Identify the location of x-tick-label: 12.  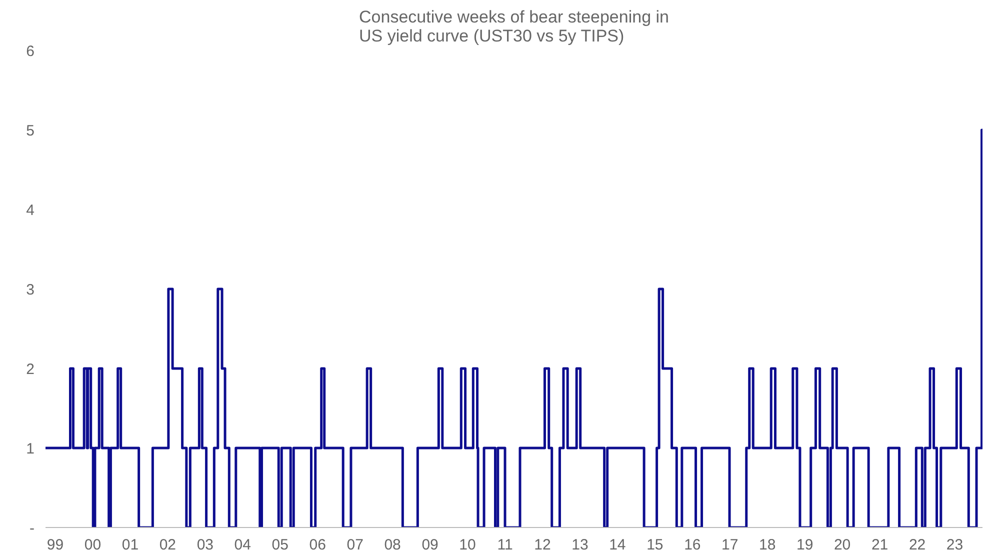
(542, 545).